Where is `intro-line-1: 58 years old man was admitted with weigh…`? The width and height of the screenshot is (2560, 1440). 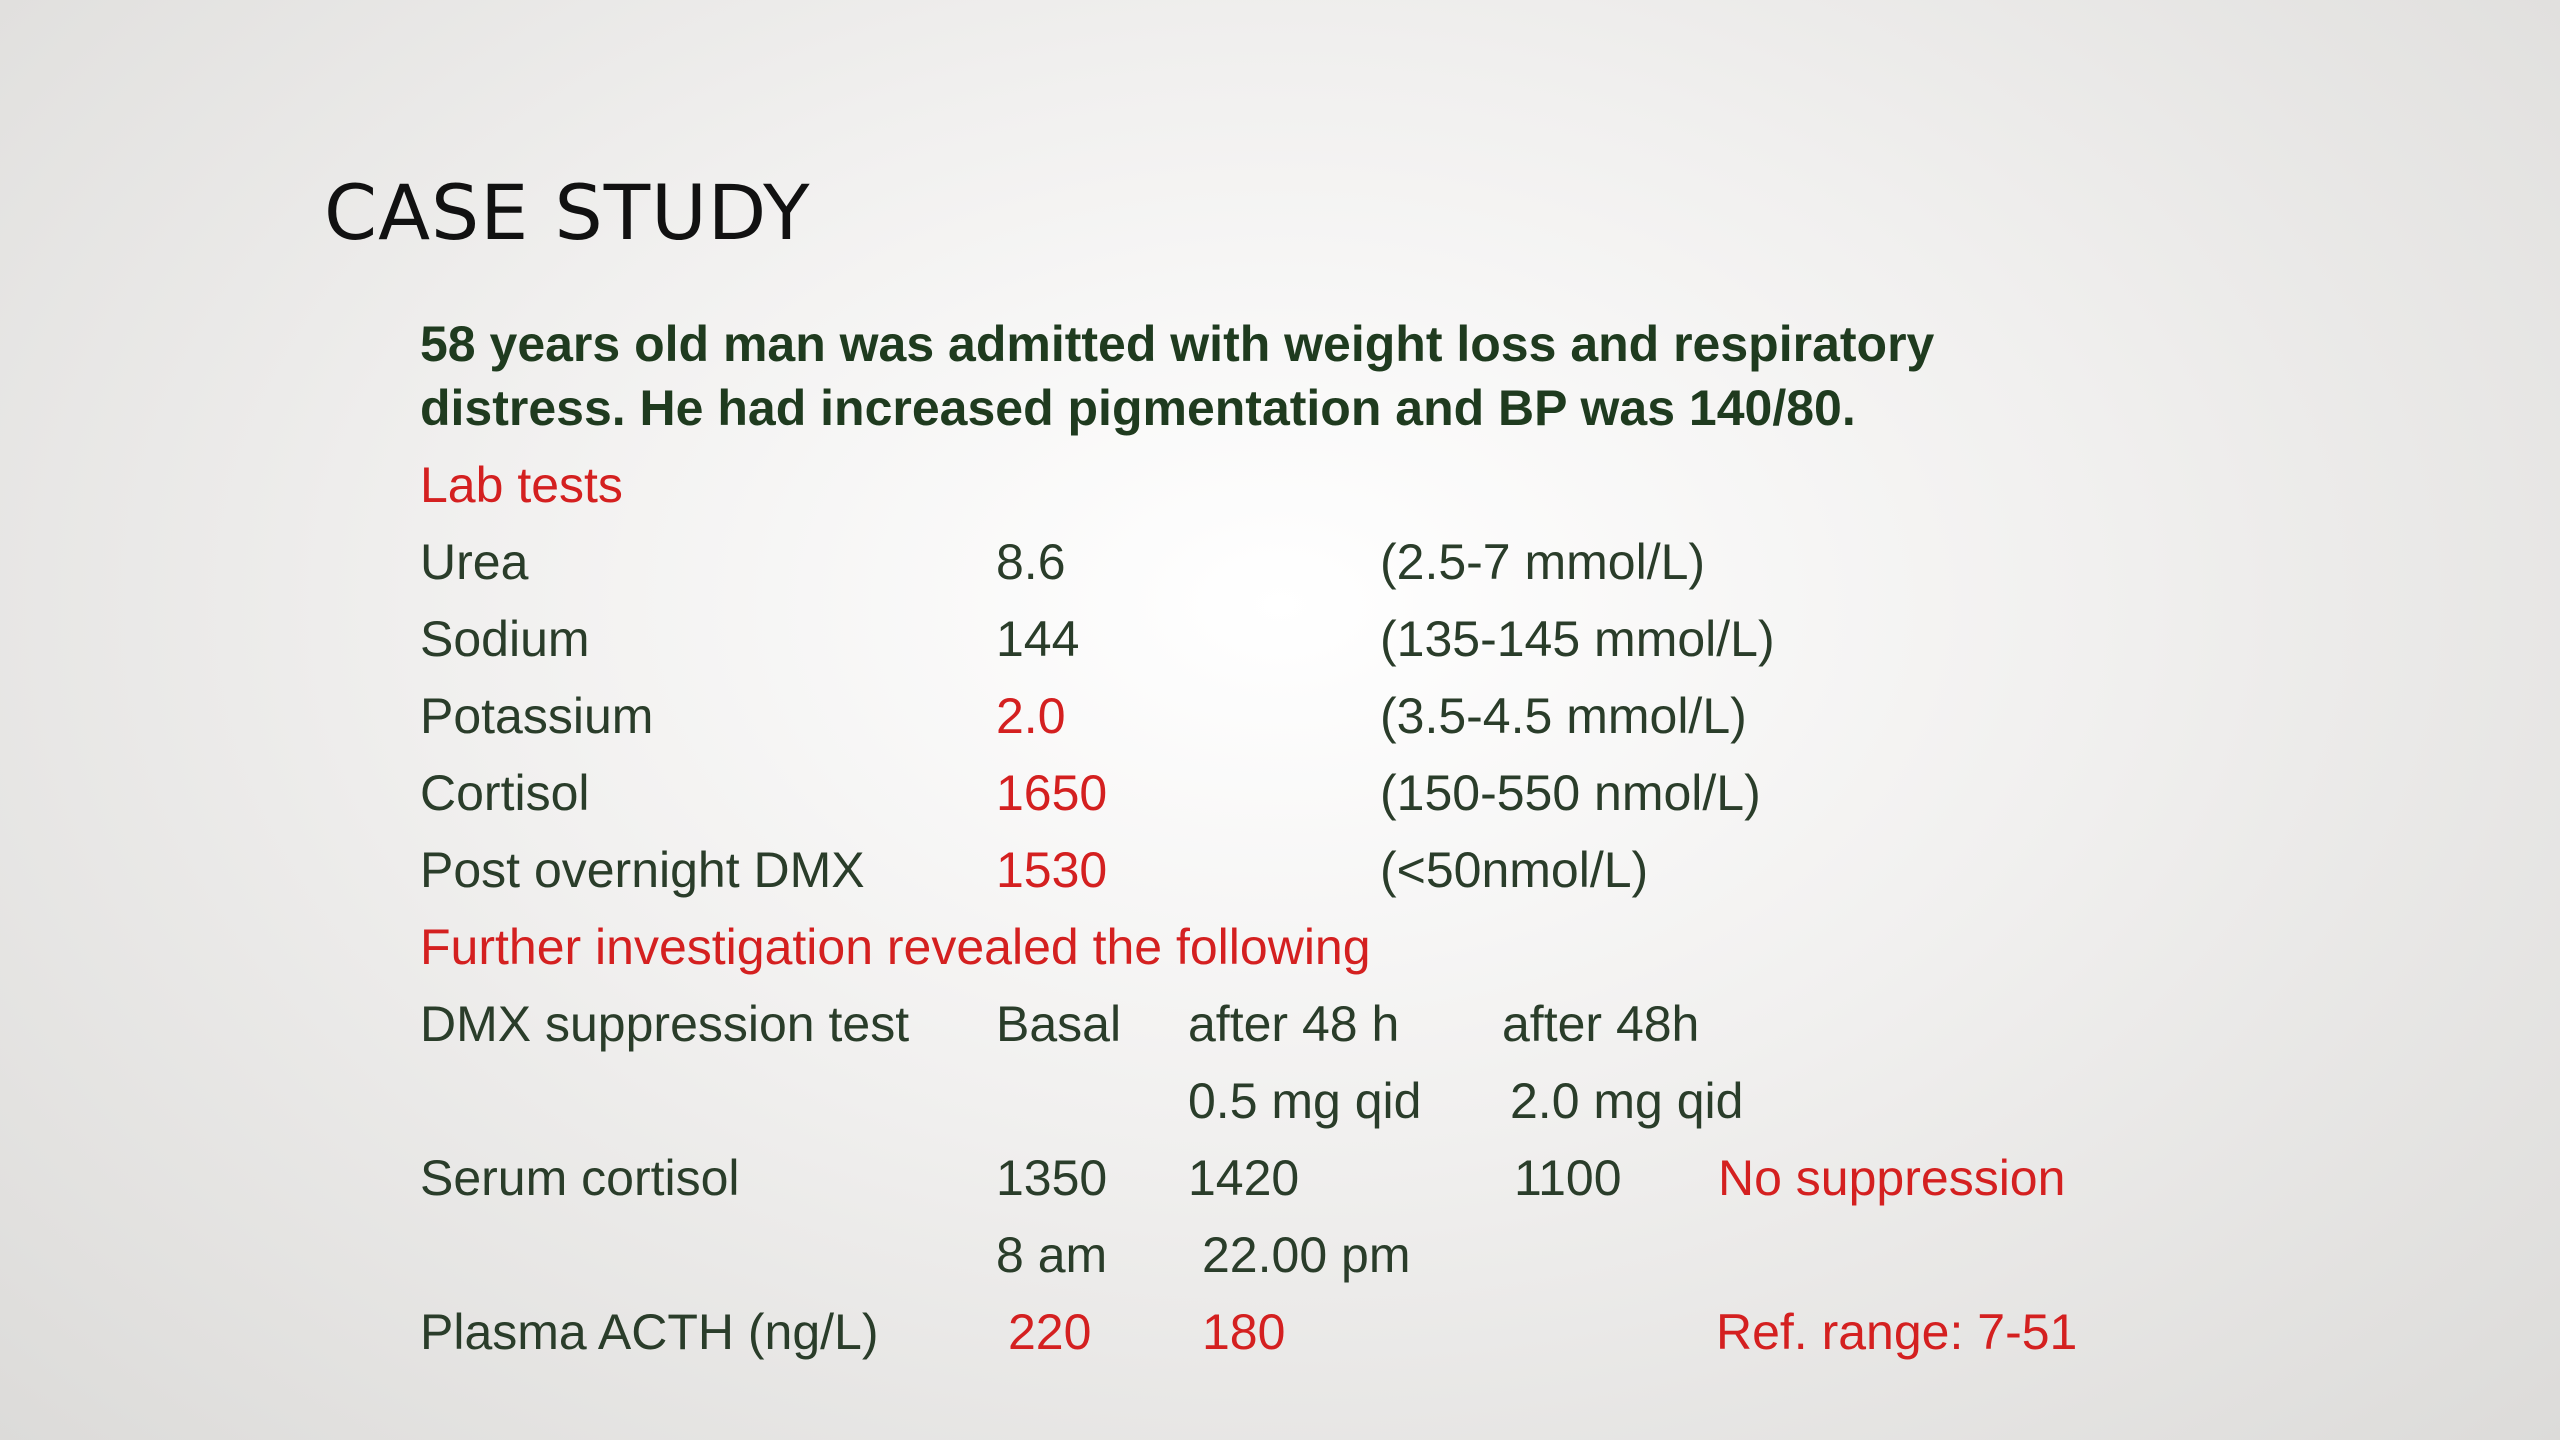 intro-line-1: 58 years old man was admitted with weigh… is located at coordinates (1177, 344).